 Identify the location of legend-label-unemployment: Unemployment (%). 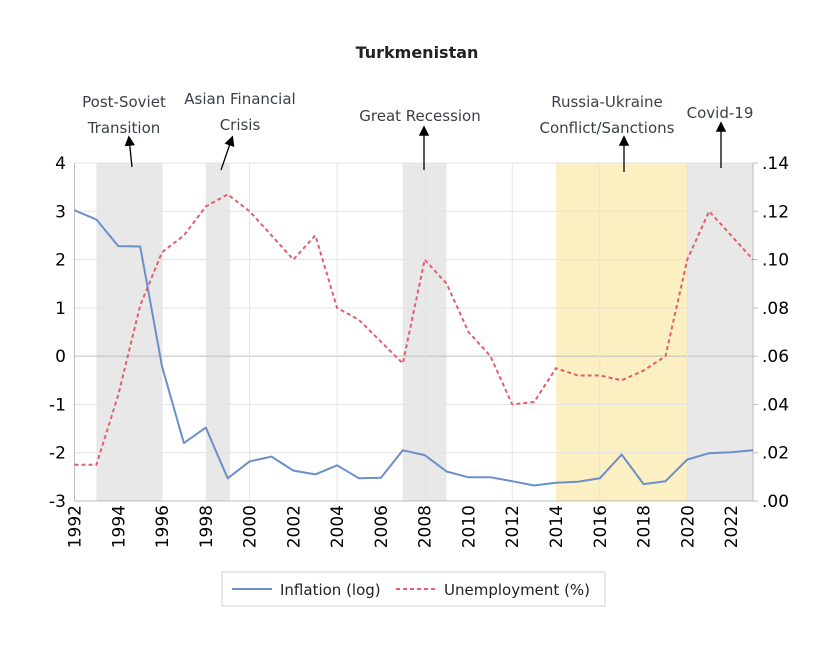
(517, 590).